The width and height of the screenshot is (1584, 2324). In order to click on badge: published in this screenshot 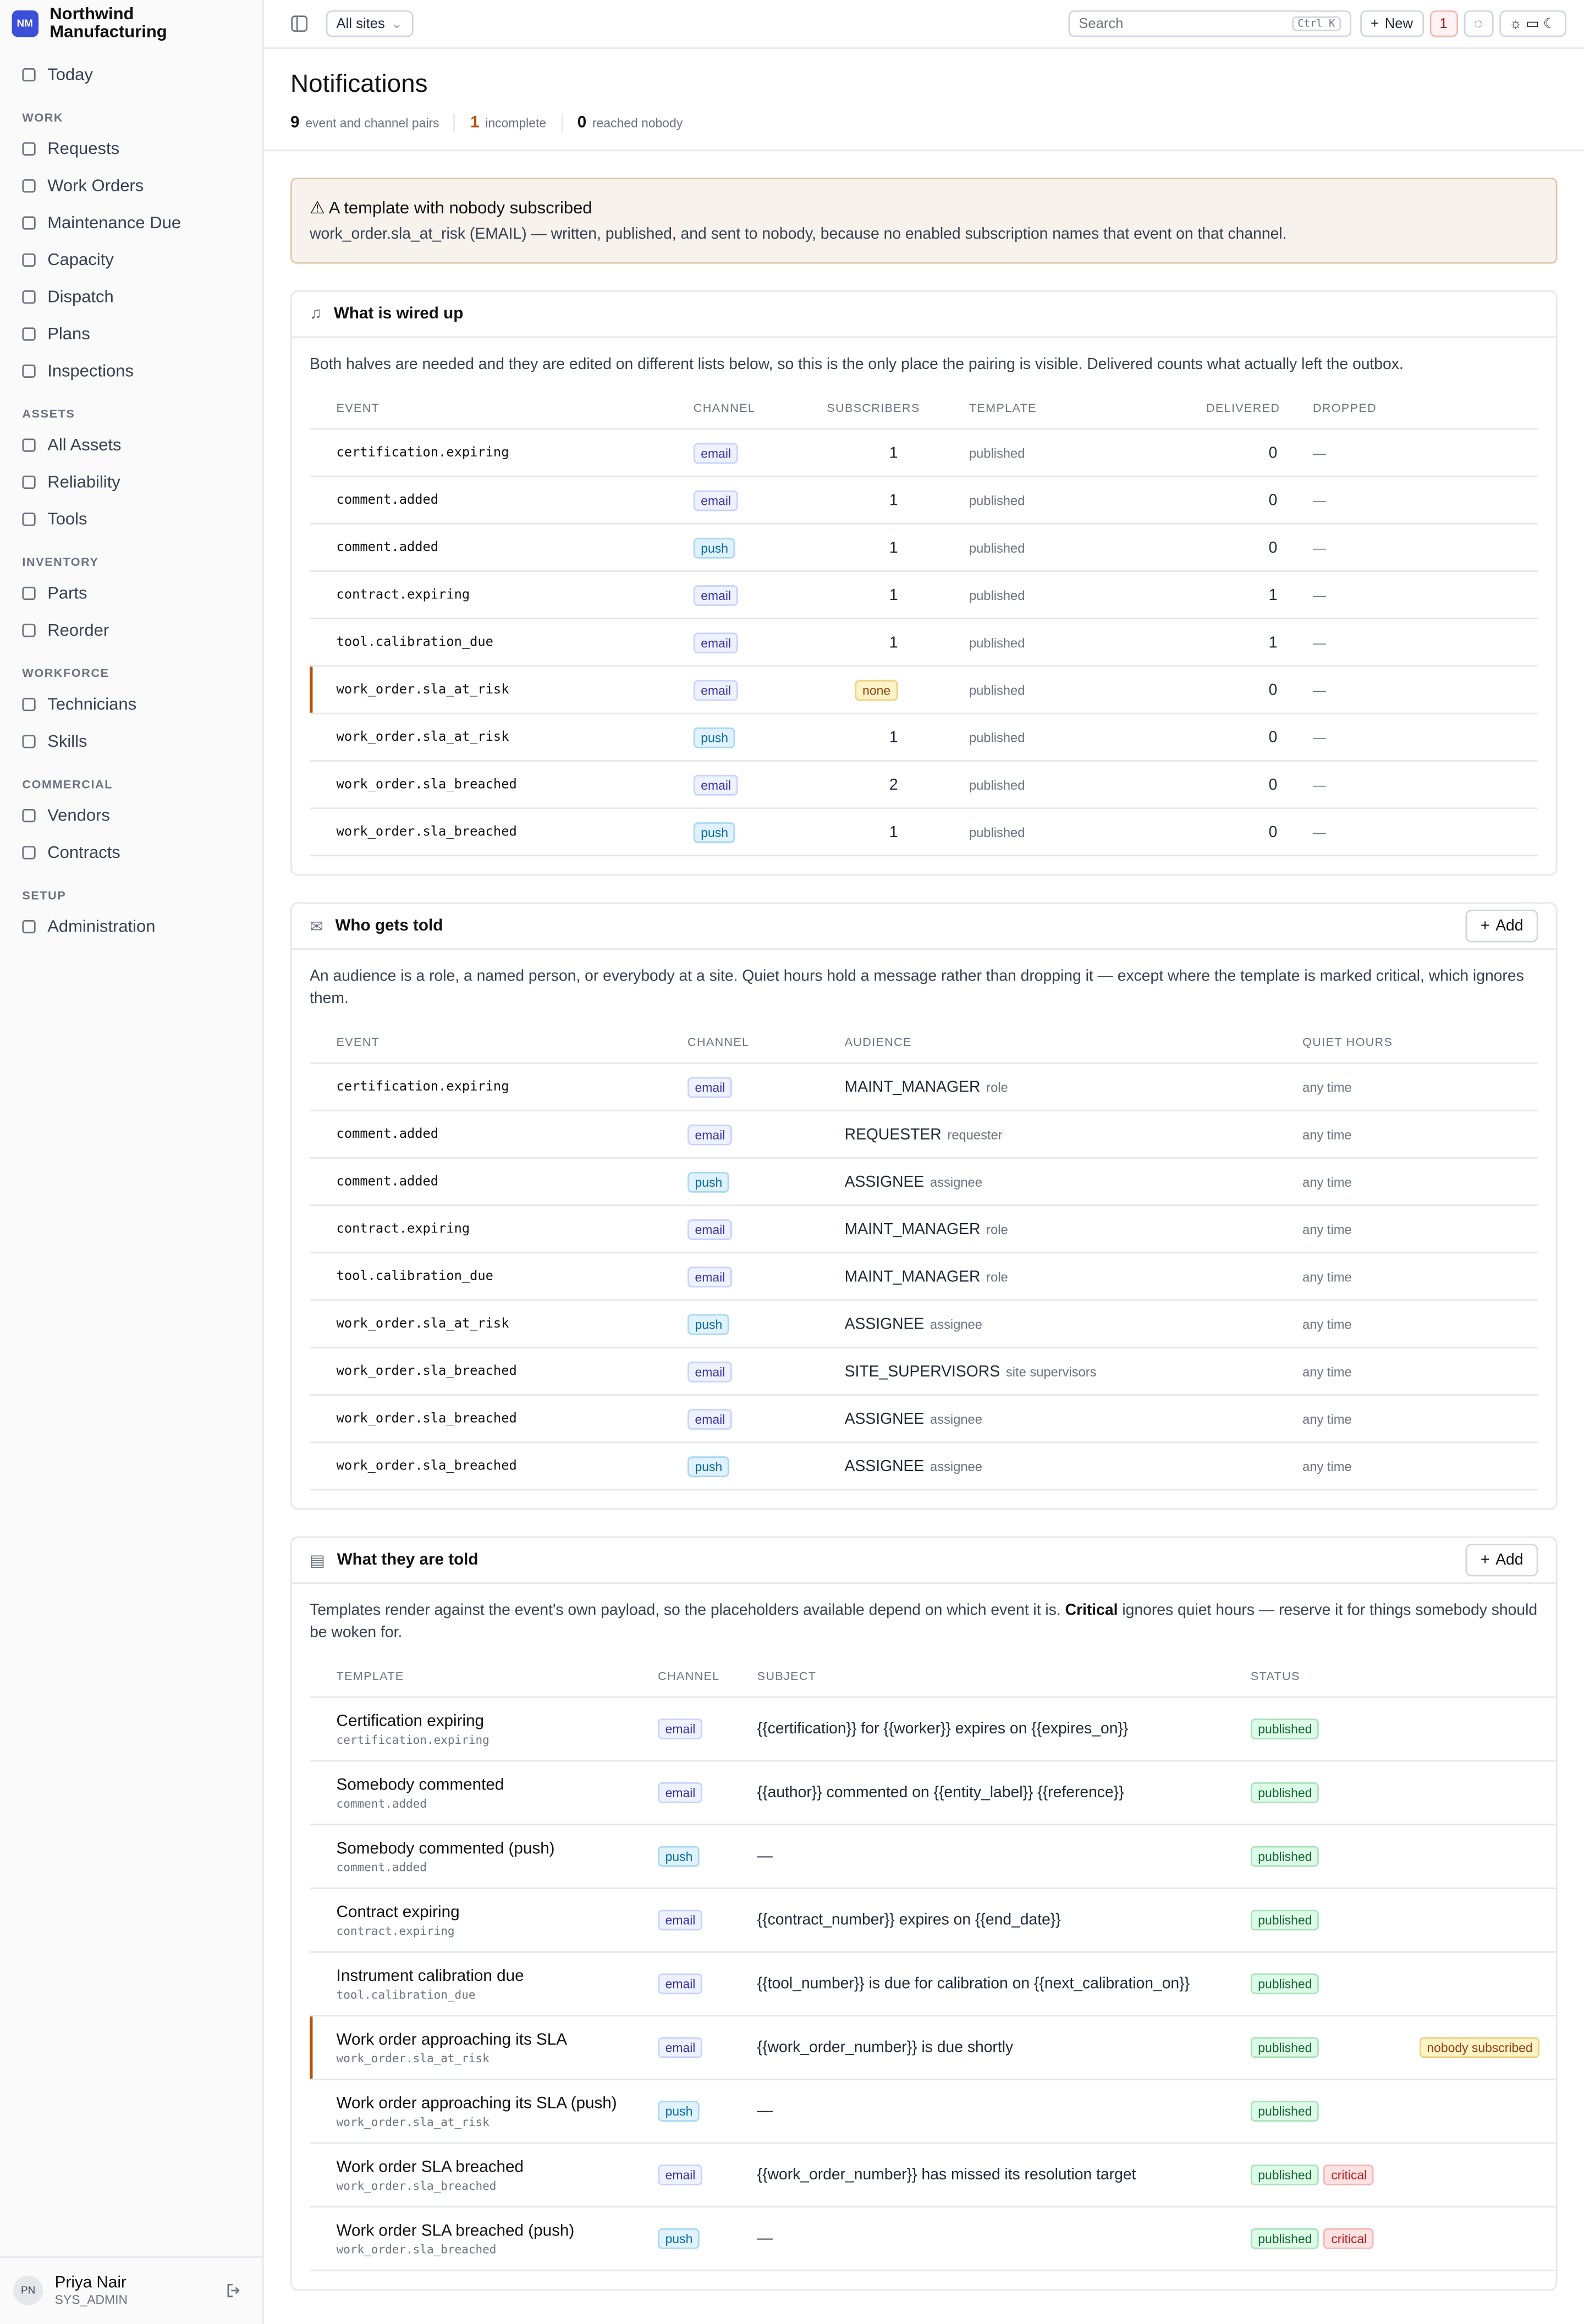, I will do `click(1285, 1856)`.